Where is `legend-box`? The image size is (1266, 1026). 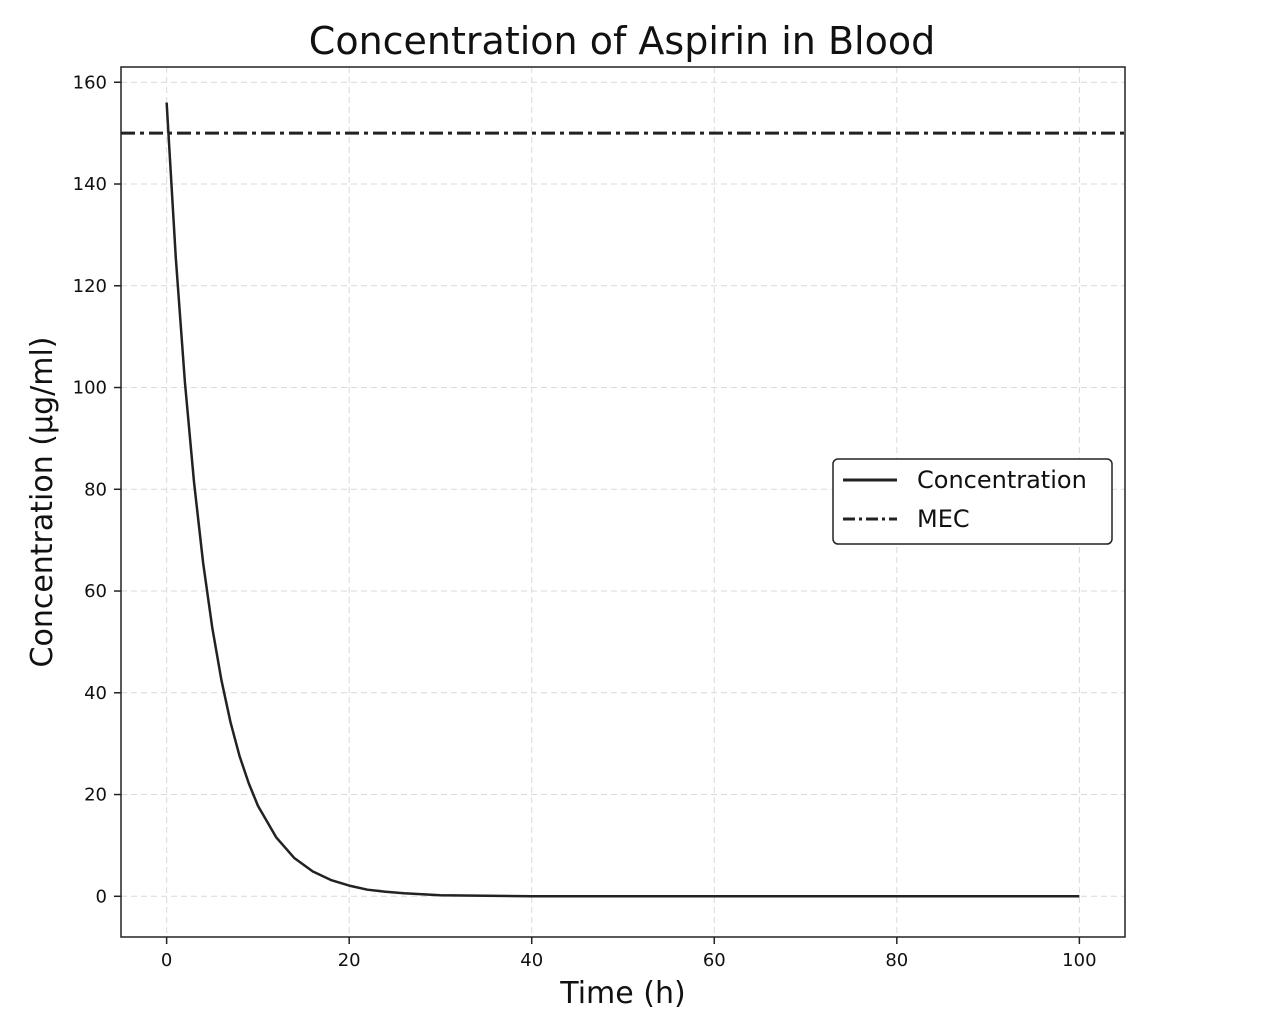 legend-box is located at coordinates (972, 501).